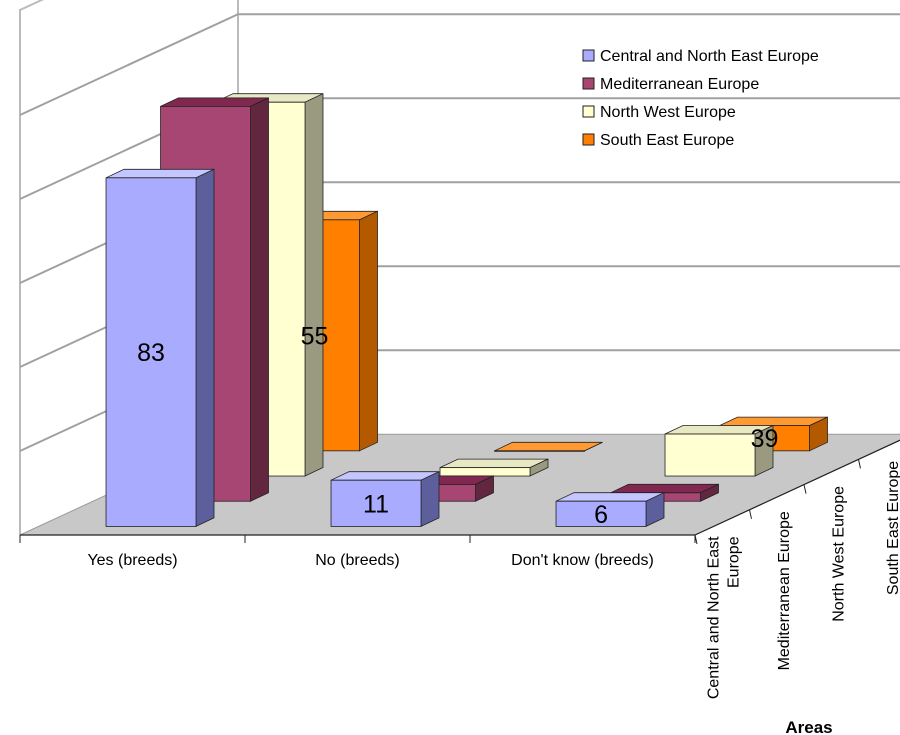 This screenshot has height=735, width=900. I want to click on depth-tick-label: North West Europe, so click(838, 554).